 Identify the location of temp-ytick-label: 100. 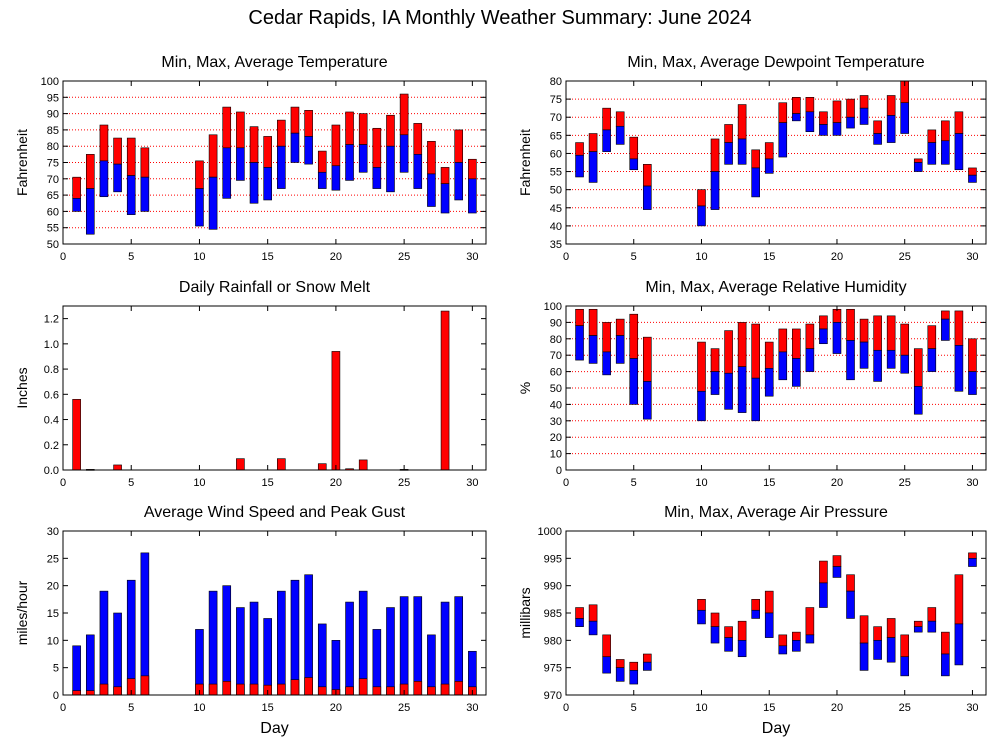
(50, 82).